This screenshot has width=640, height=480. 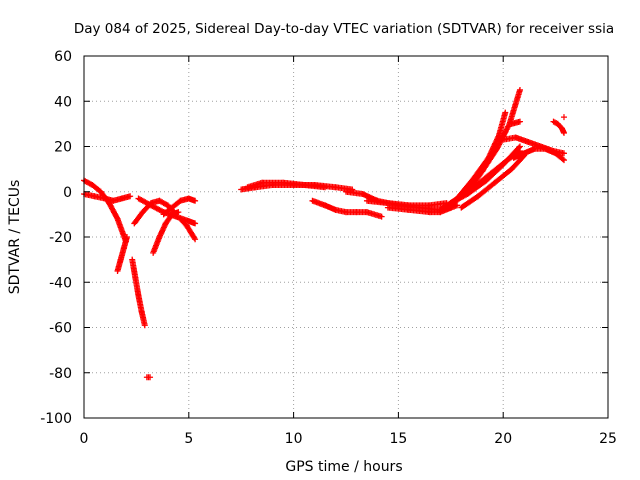 I want to click on y-tick-label: -80, so click(x=60, y=374).